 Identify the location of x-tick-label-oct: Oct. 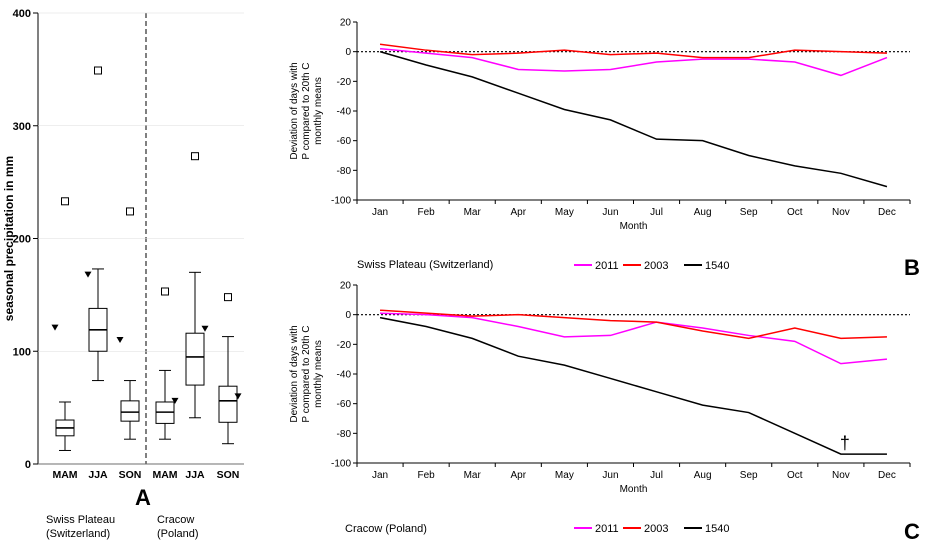
(795, 475).